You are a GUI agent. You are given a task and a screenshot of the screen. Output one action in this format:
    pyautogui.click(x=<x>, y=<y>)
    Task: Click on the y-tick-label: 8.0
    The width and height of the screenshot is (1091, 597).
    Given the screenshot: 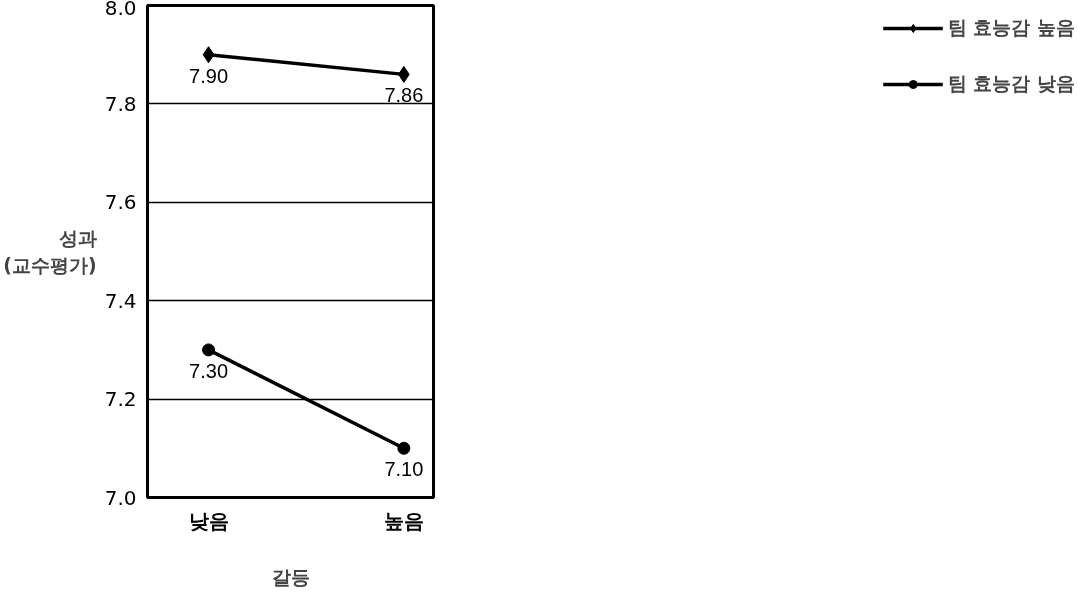 What is the action you would take?
    pyautogui.click(x=120, y=10)
    